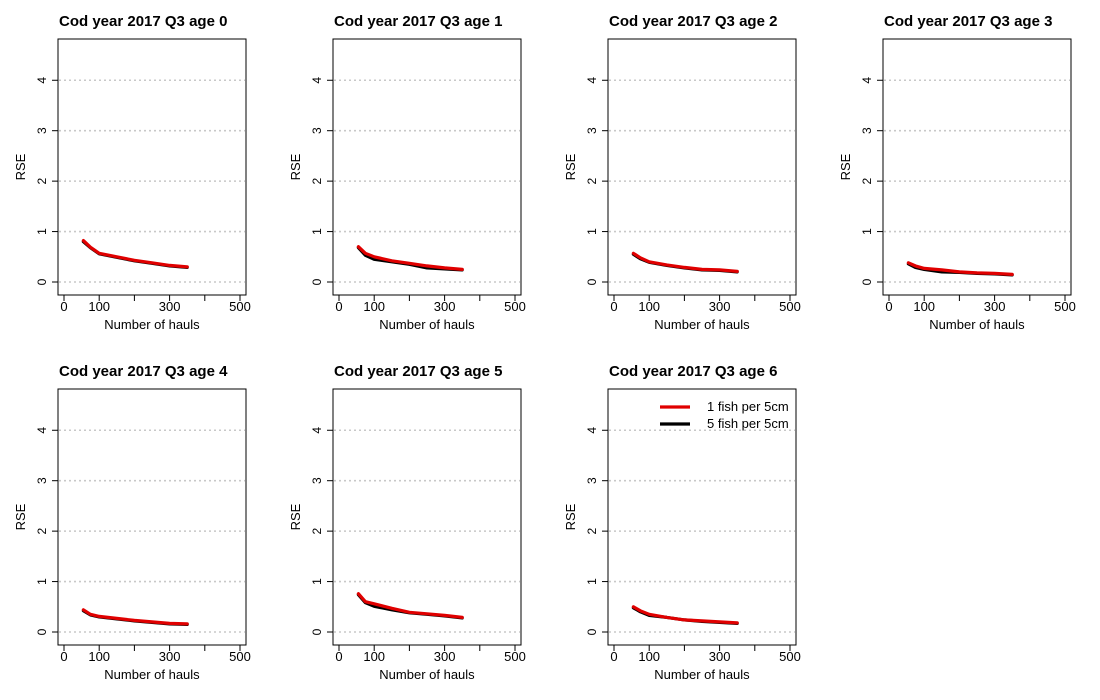 This screenshot has width=1100, height=700. I want to click on legend: 1 fish per 5cm 5 fish per 5cm, so click(724, 415).